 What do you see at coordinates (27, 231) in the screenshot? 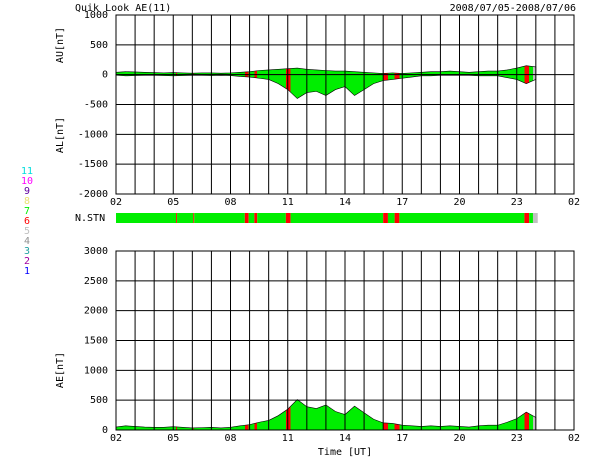
I see `legend-entry: 5` at bounding box center [27, 231].